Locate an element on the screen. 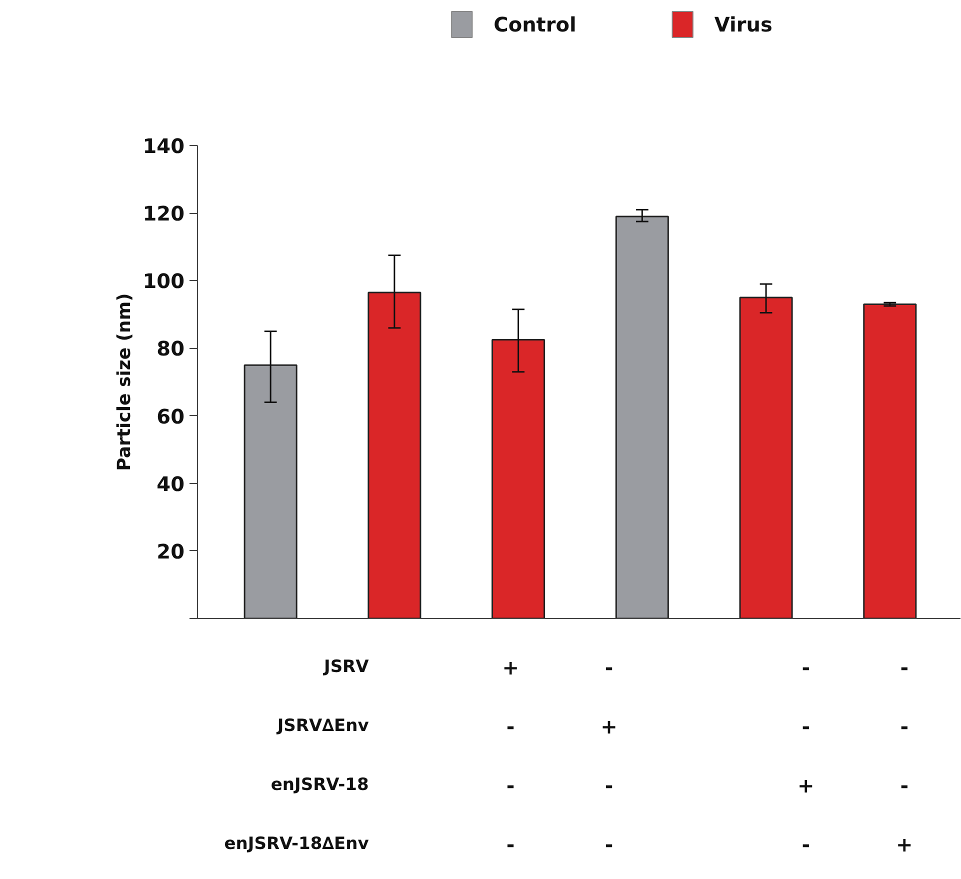  y-tick-label: 20 is located at coordinates (170, 551).